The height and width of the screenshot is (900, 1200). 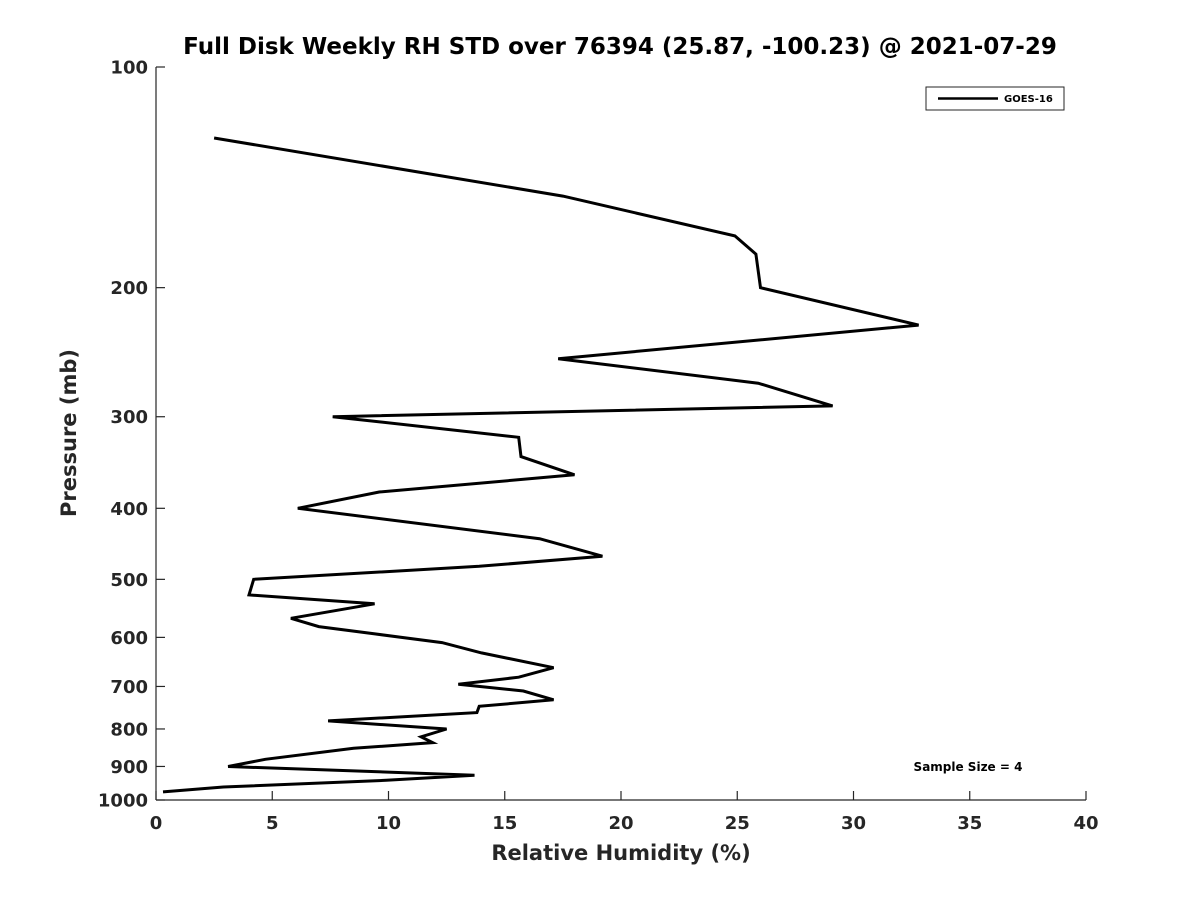 What do you see at coordinates (131, 435) in the screenshot?
I see `y-axis-ticks: 100 200 300 400 500 600 700 800 900 1000` at bounding box center [131, 435].